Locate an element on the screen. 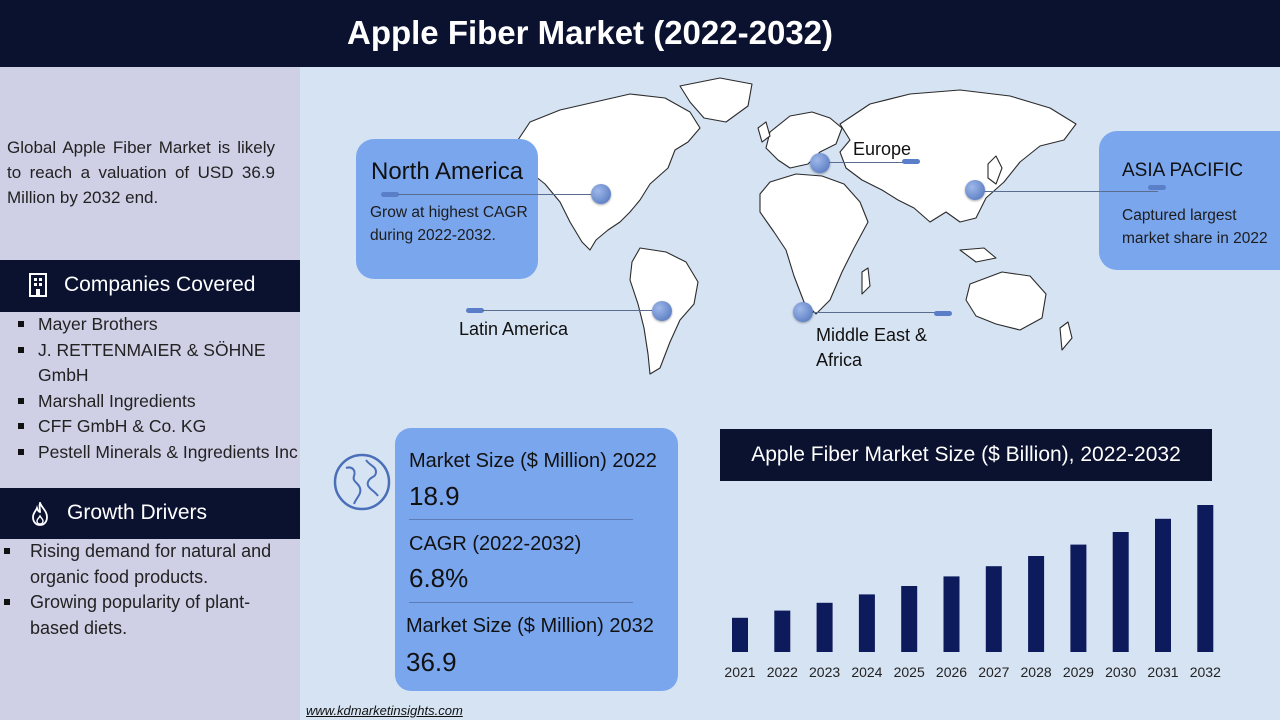 The width and height of the screenshot is (1280, 720). stat-2022-label: Market Size ($ Million) 2022 is located at coordinates (533, 461).